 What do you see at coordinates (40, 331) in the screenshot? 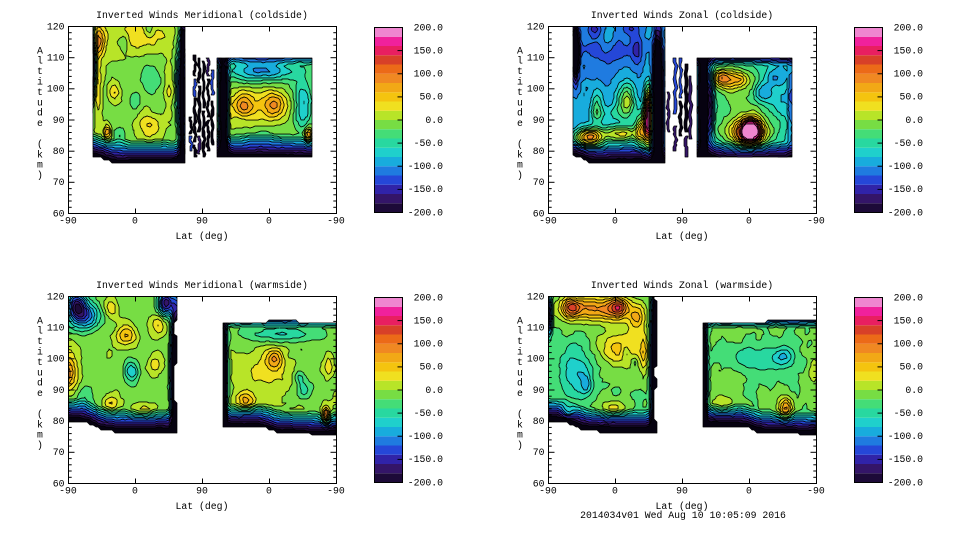
I see `svg-text: l` at bounding box center [40, 331].